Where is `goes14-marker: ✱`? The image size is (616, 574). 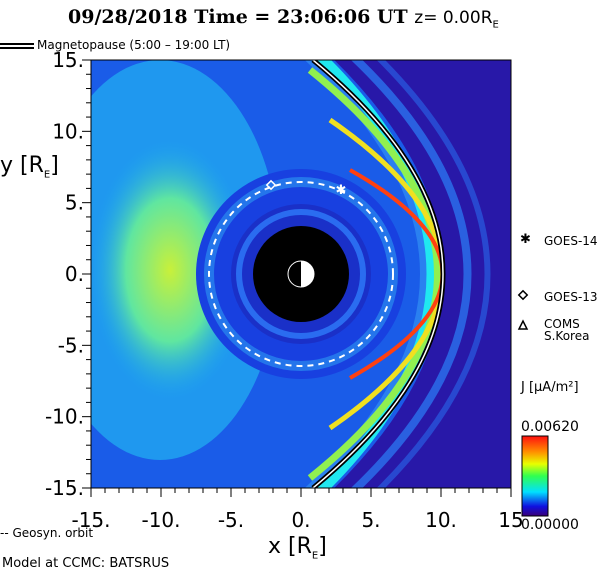 goes14-marker: ✱ is located at coordinates (341, 190).